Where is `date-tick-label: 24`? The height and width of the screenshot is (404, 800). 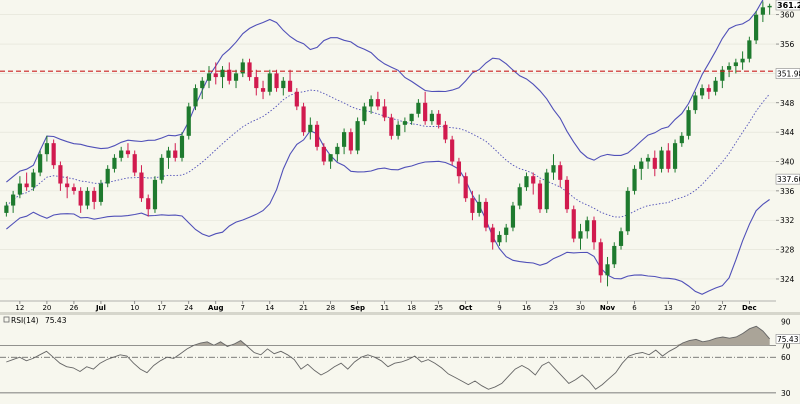
date-tick-label: 24 is located at coordinates (188, 308).